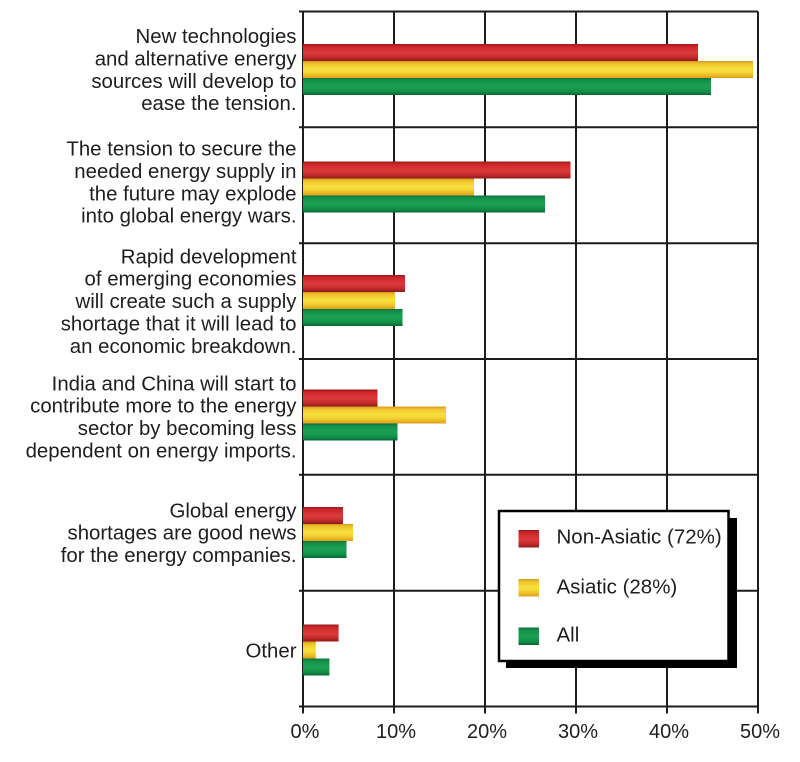 The height and width of the screenshot is (762, 800). I want to click on svg-text: of emerging economies, so click(191, 280).